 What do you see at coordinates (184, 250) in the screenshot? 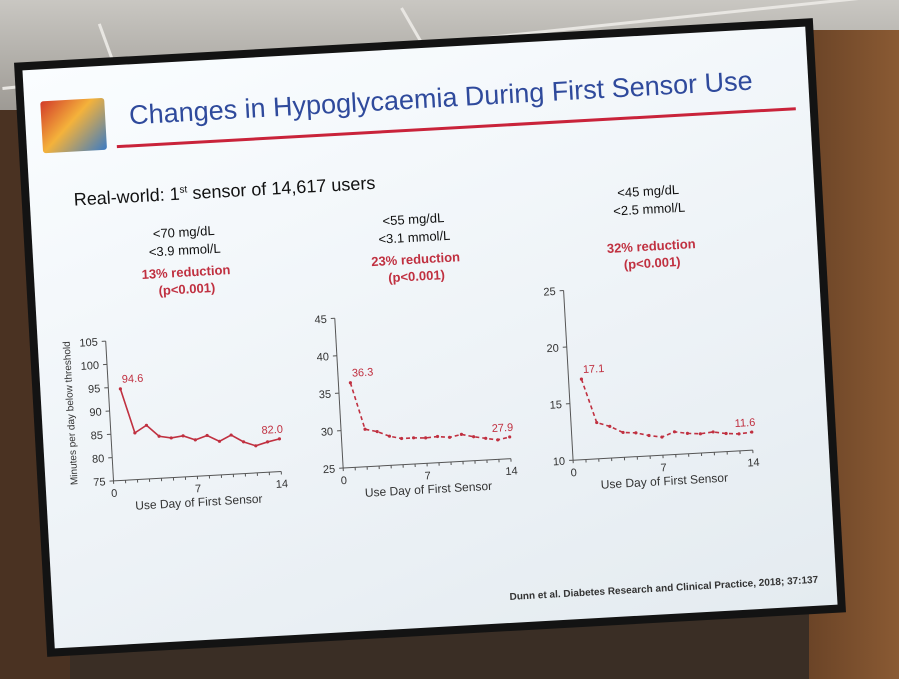
I see `threshold-mmol: <3.9 mmol/L` at bounding box center [184, 250].